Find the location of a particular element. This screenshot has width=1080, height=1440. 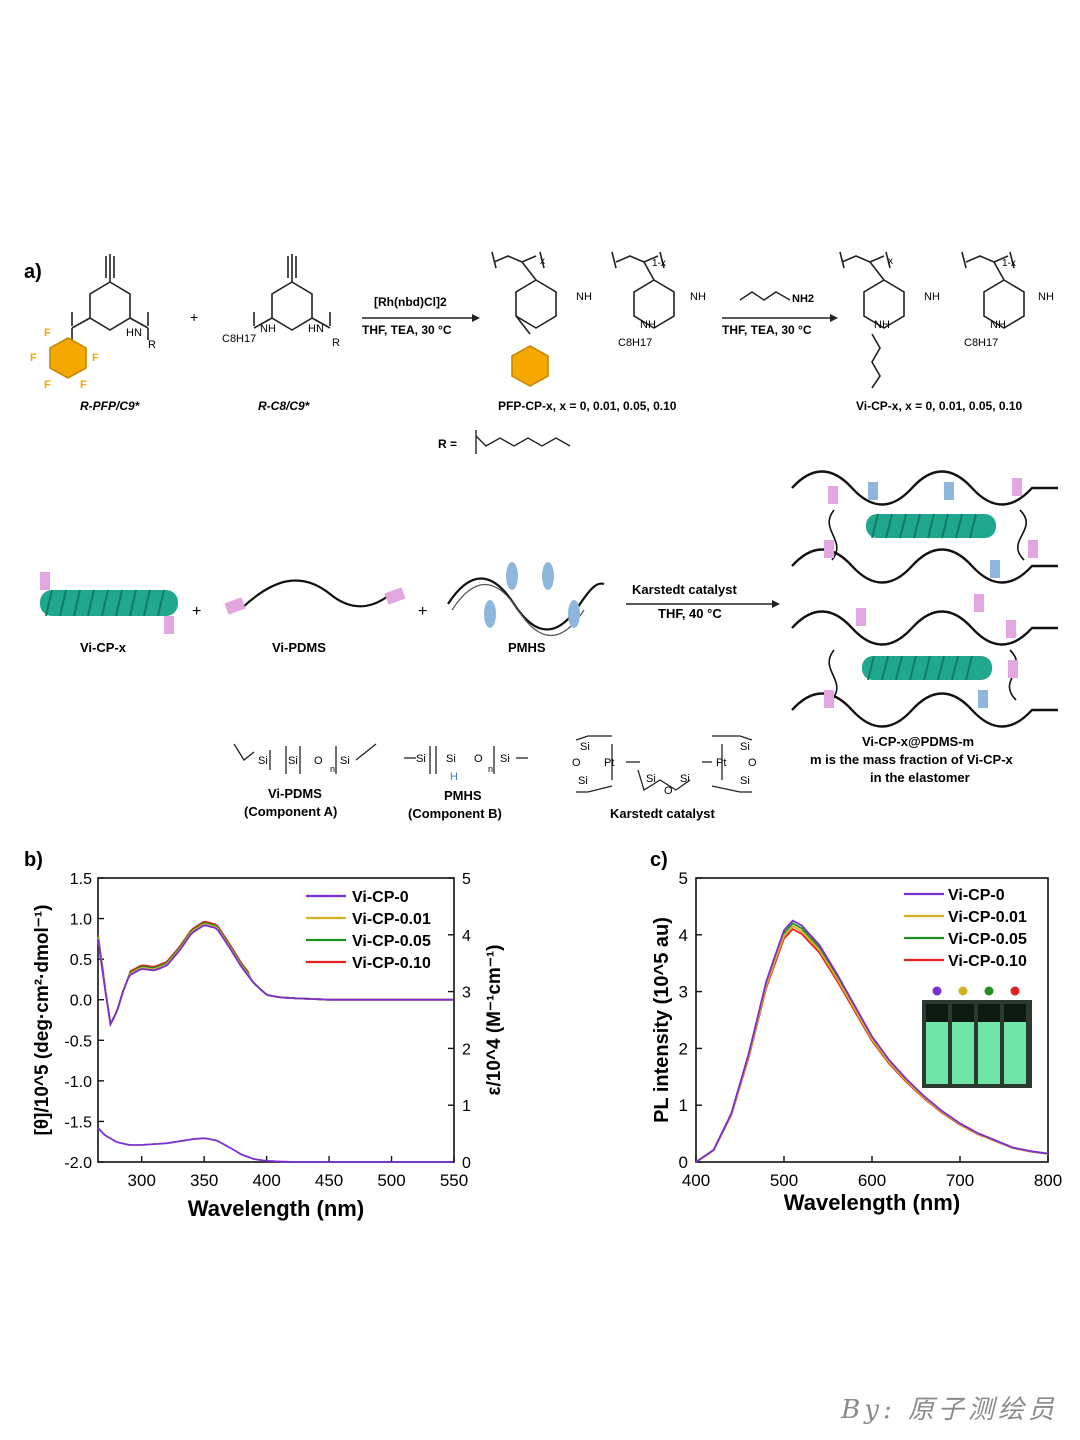

panel-c-label: c) is located at coordinates (659, 860).